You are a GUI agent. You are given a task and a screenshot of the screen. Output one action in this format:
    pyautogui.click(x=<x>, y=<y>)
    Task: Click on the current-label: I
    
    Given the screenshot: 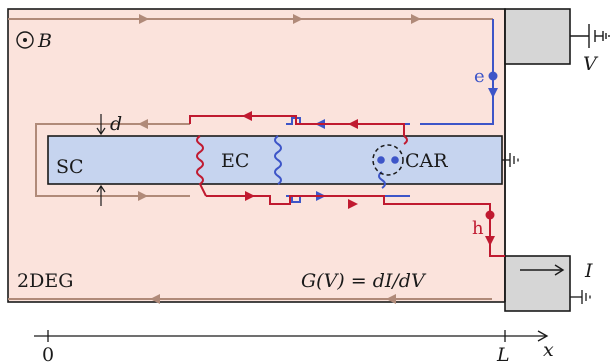 What is the action you would take?
    pyautogui.click(x=588, y=271)
    